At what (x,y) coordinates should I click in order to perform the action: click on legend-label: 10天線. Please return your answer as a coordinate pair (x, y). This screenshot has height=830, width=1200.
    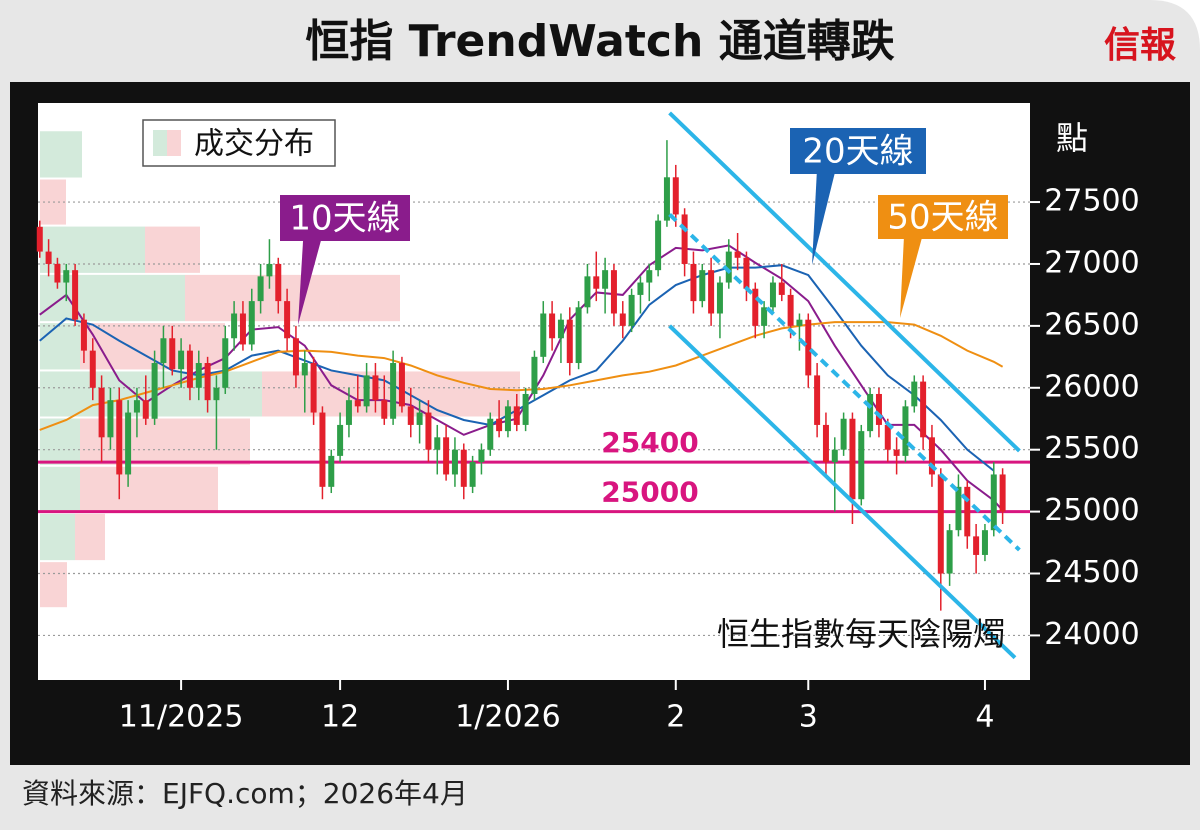
    Looking at the image, I should click on (344, 219).